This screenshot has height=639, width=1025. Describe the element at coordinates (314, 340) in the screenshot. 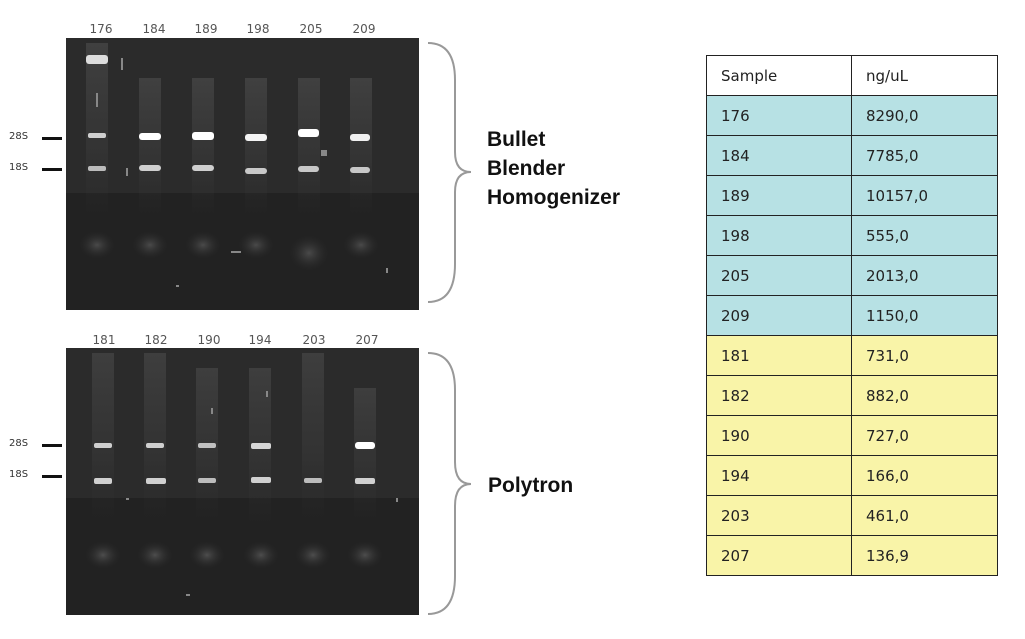

I see `lane-label: 203` at that location.